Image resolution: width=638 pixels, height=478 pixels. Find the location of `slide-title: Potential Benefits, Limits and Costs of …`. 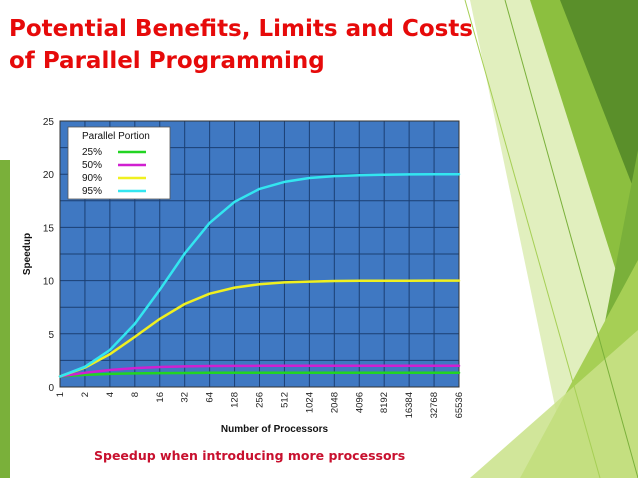

slide-title: Potential Benefits, Limits and Costs of … is located at coordinates (254, 45).